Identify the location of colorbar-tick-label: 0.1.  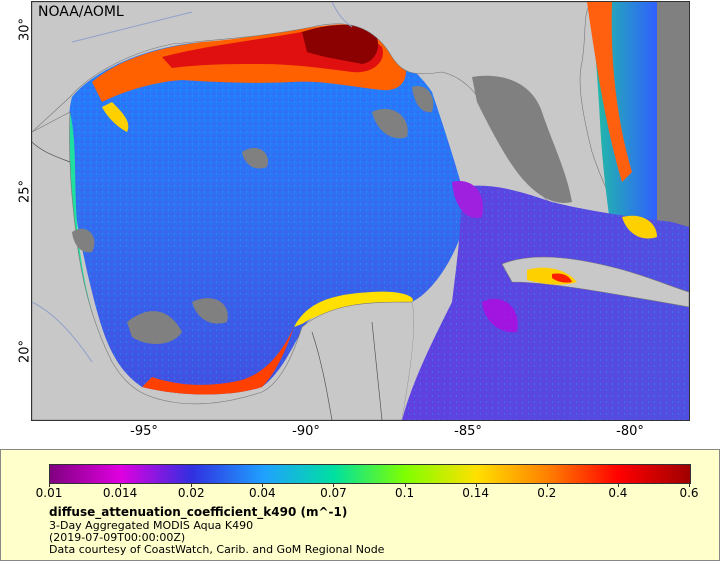
(405, 493).